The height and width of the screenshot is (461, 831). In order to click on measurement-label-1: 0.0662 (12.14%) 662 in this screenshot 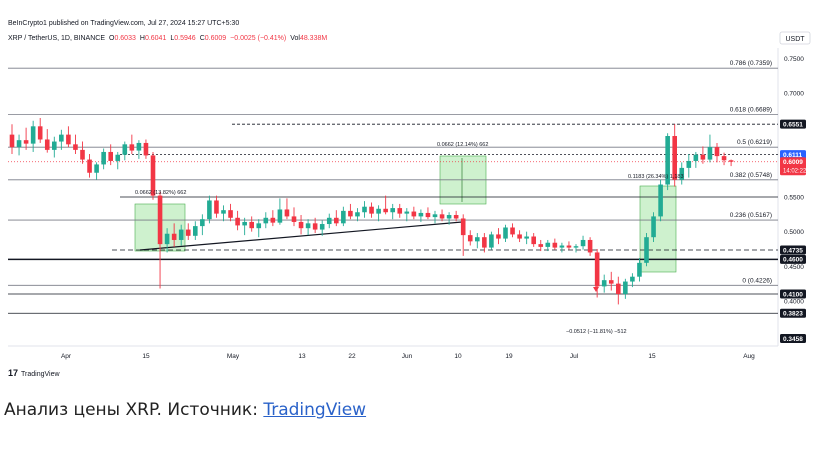, I will do `click(462, 145)`.